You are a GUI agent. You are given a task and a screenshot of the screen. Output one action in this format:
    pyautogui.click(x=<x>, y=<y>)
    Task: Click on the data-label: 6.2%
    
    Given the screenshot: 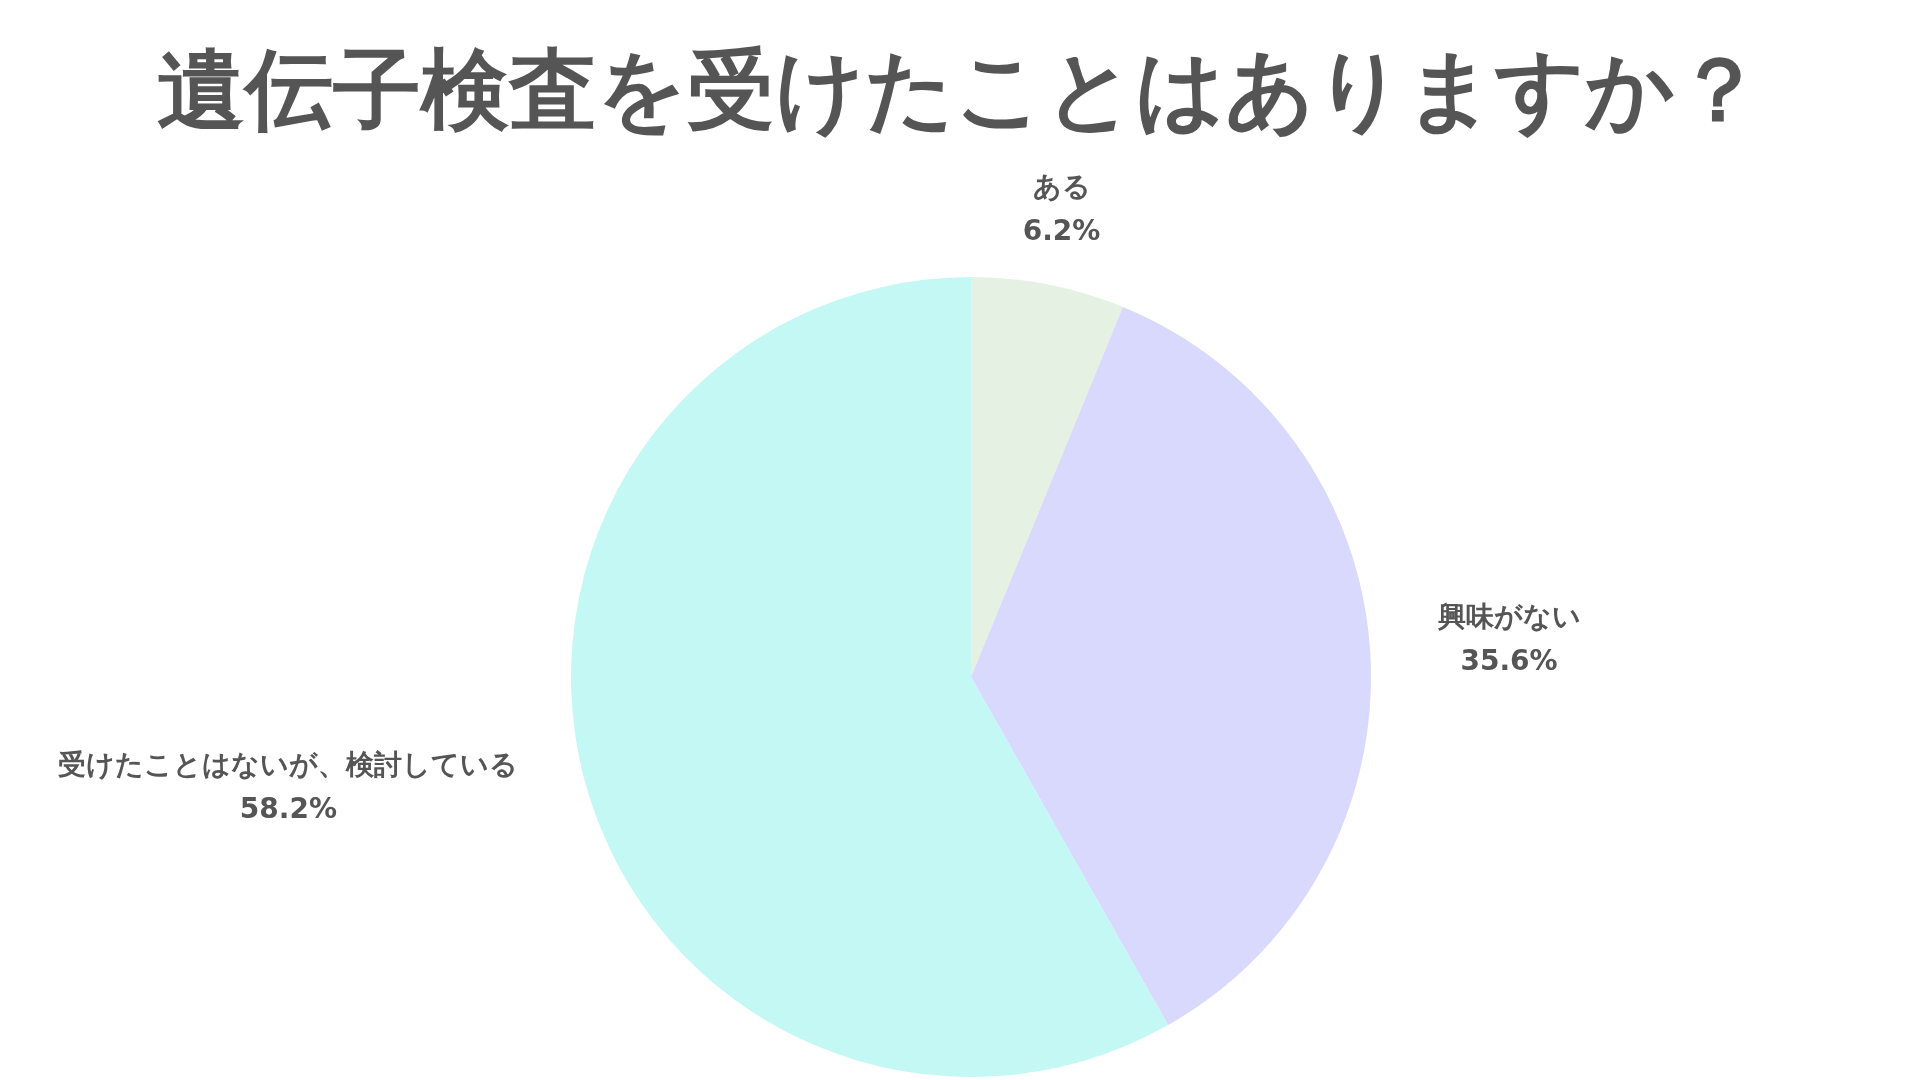 What is the action you would take?
    pyautogui.click(x=1061, y=230)
    